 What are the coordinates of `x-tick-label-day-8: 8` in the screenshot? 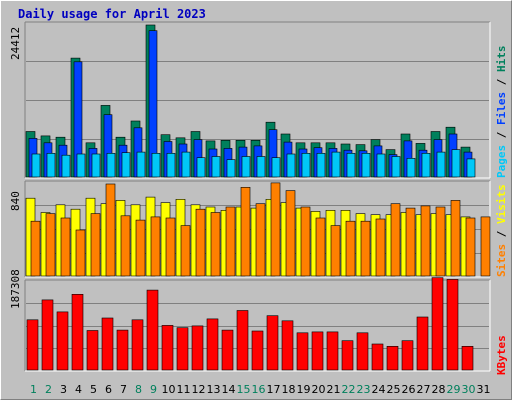 It's located at (138, 389).